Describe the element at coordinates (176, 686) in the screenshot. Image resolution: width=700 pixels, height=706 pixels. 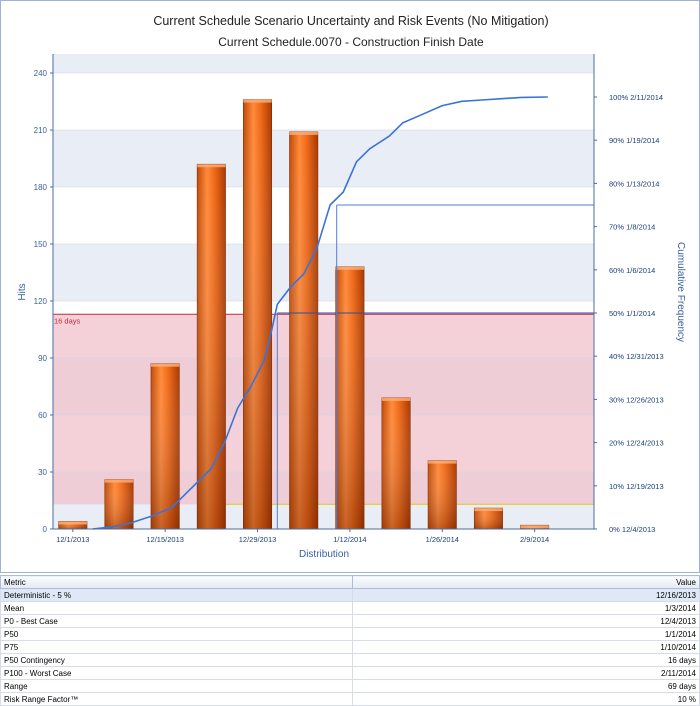
I see `metric-cell: Range` at that location.